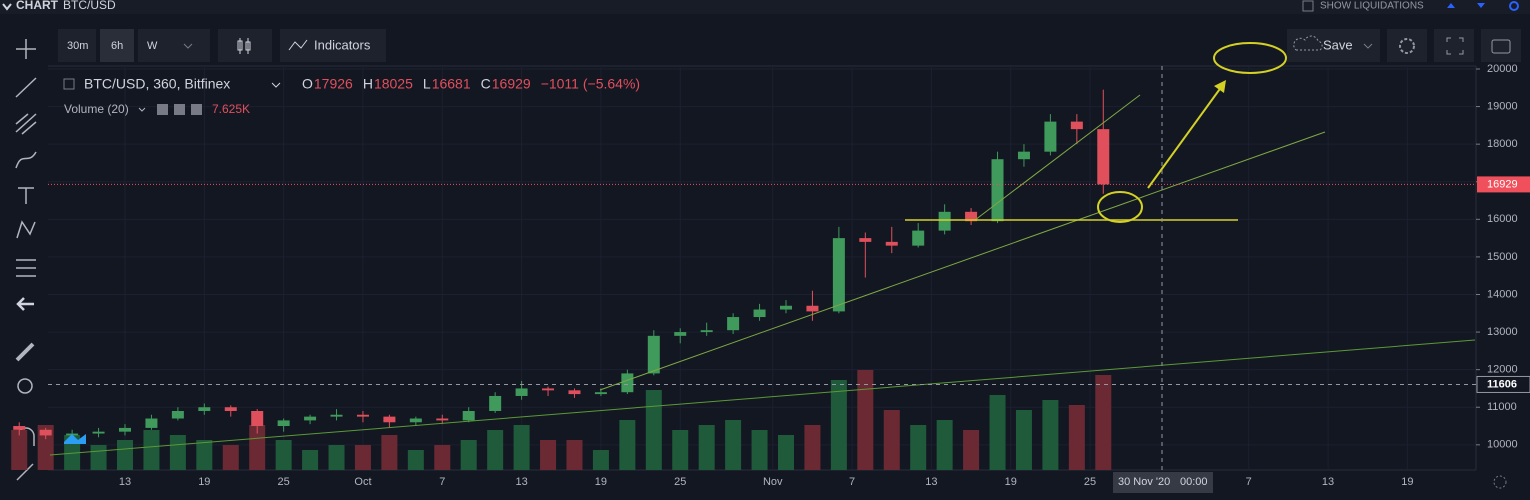 The height and width of the screenshot is (500, 1530). What do you see at coordinates (245, 45) in the screenshot?
I see `chart-type-button` at bounding box center [245, 45].